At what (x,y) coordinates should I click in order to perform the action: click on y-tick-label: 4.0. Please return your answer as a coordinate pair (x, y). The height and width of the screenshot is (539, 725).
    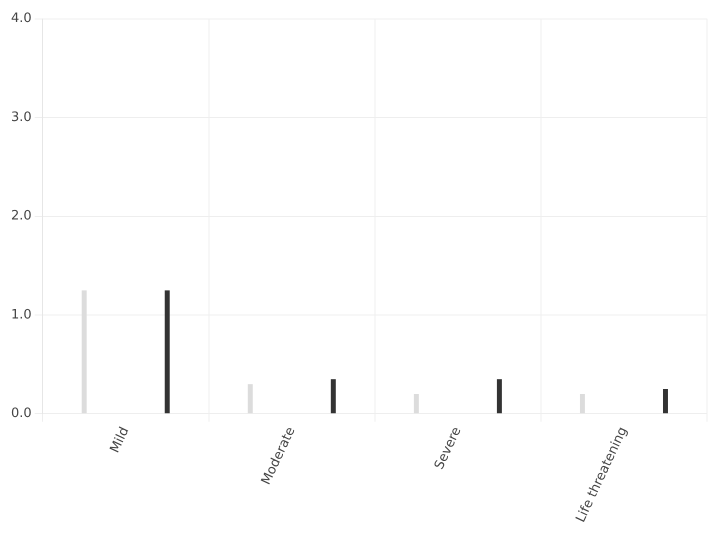
    Looking at the image, I should click on (21, 18).